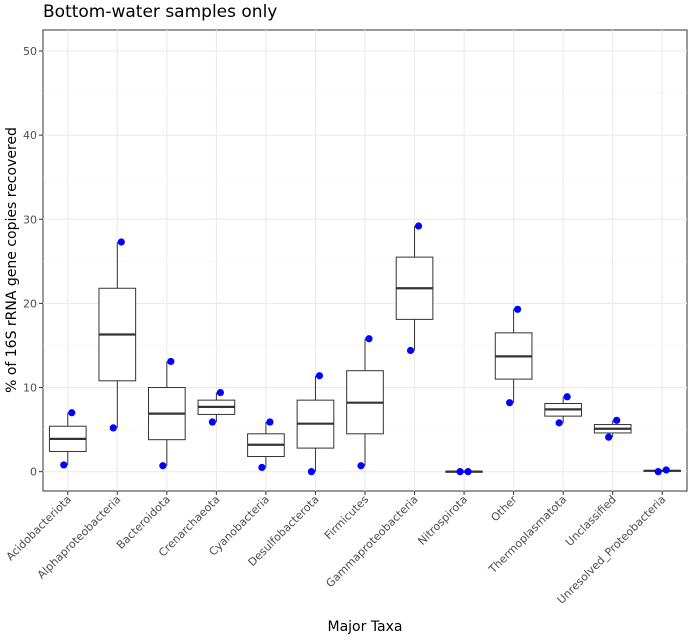 This screenshot has width=693, height=640. I want to click on y-axis: 0 10 20 30 40 50, so click(33, 262).